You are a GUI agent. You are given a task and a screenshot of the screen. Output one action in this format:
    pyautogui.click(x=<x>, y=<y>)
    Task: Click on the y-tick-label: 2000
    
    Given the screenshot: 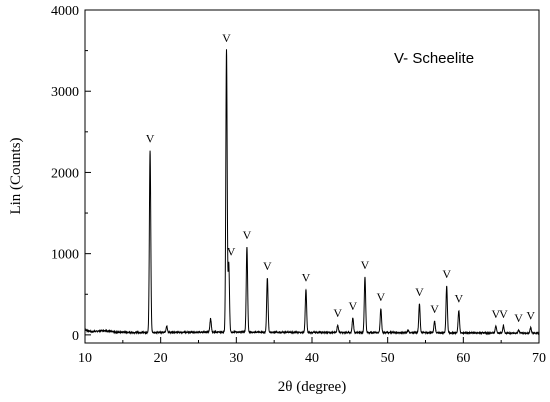 What is the action you would take?
    pyautogui.click(x=65, y=173)
    